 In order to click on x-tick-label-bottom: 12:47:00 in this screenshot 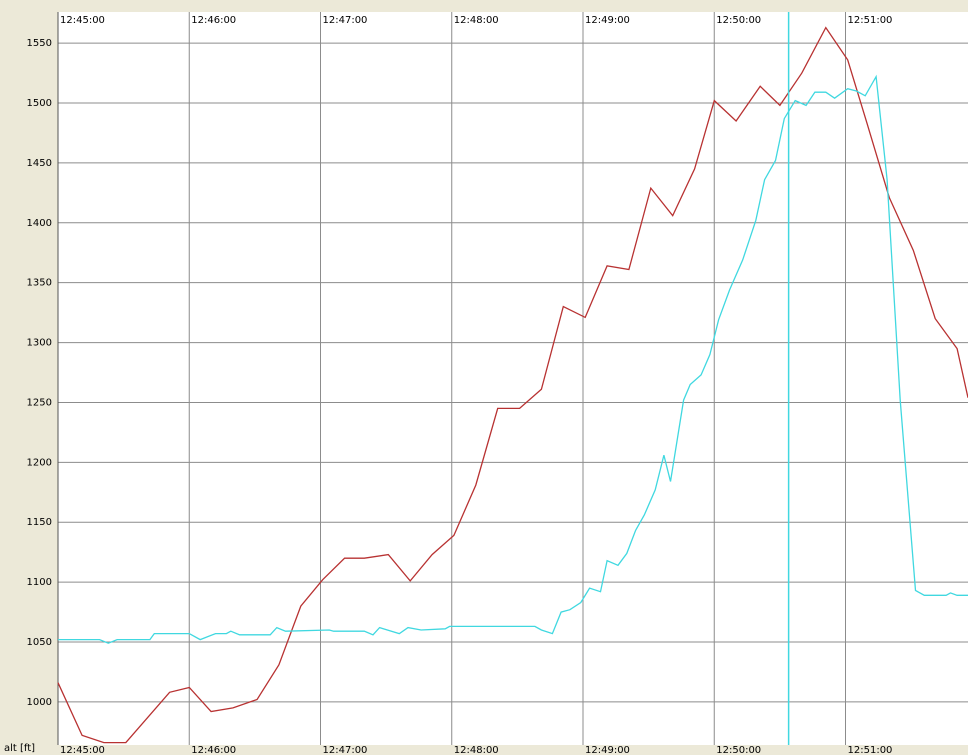, I will do `click(345, 750)`.